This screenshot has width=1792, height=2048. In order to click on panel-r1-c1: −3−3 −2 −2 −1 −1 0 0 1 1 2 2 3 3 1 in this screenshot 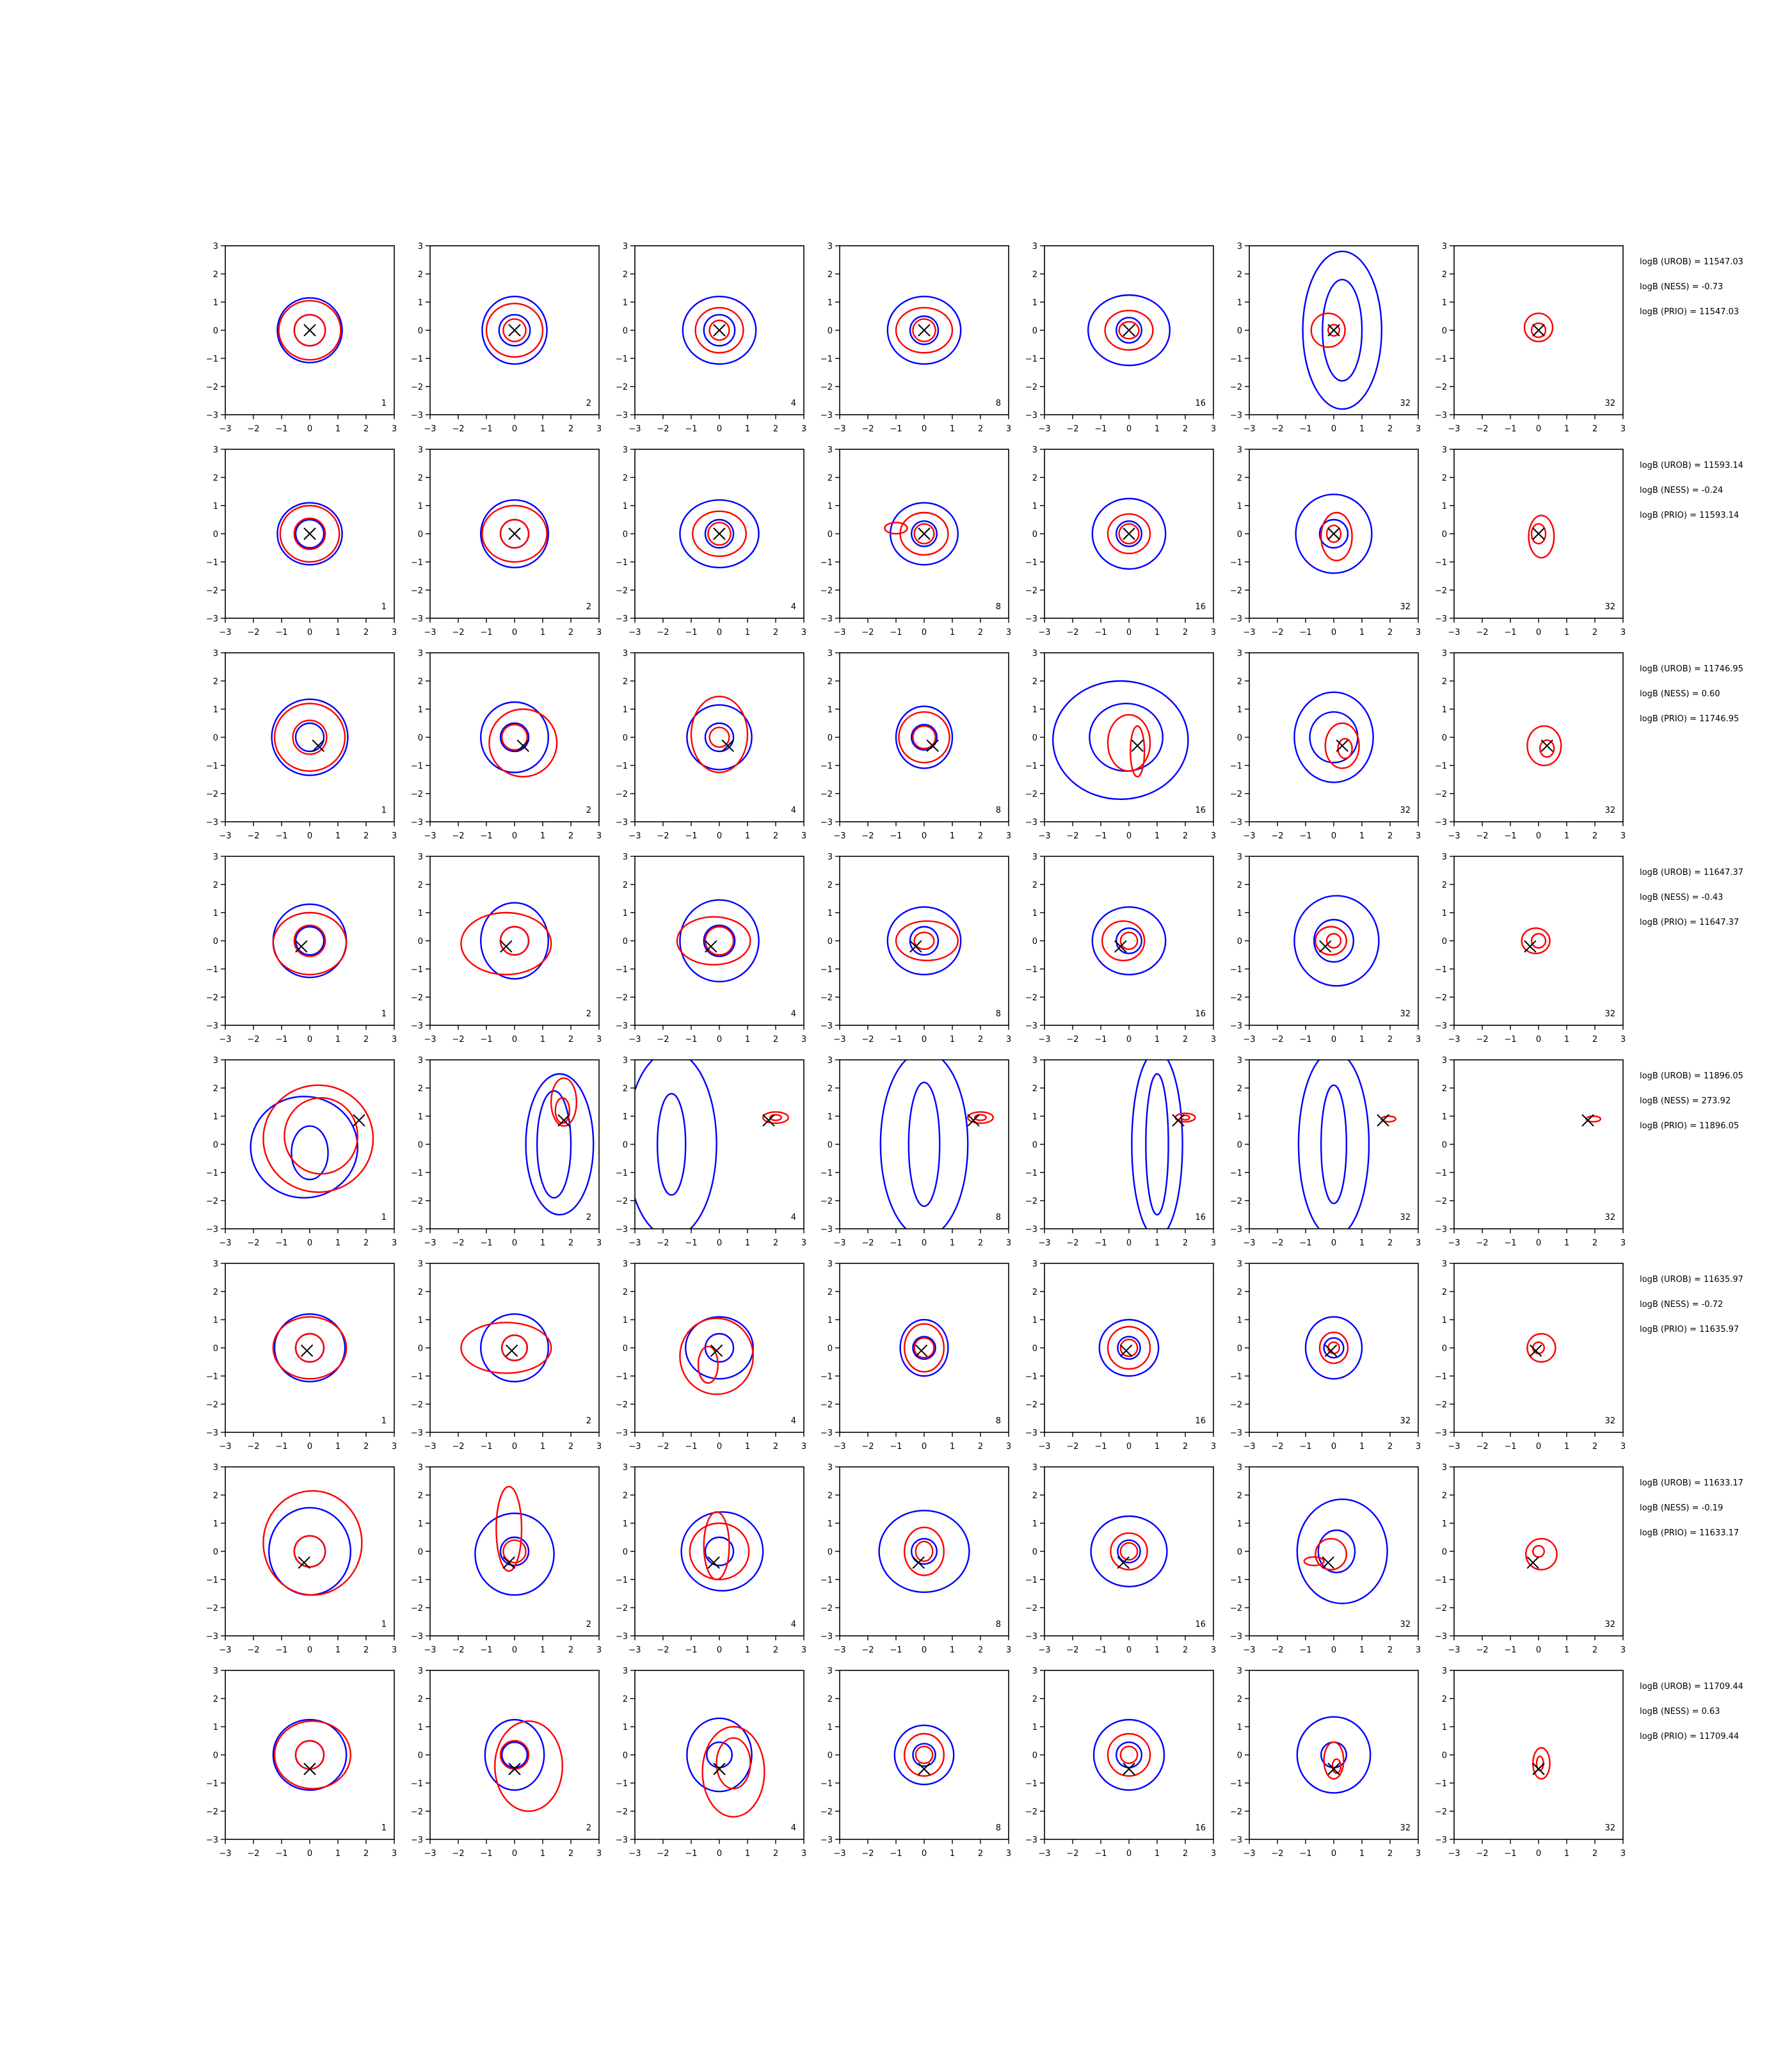, I will do `click(301, 338)`.